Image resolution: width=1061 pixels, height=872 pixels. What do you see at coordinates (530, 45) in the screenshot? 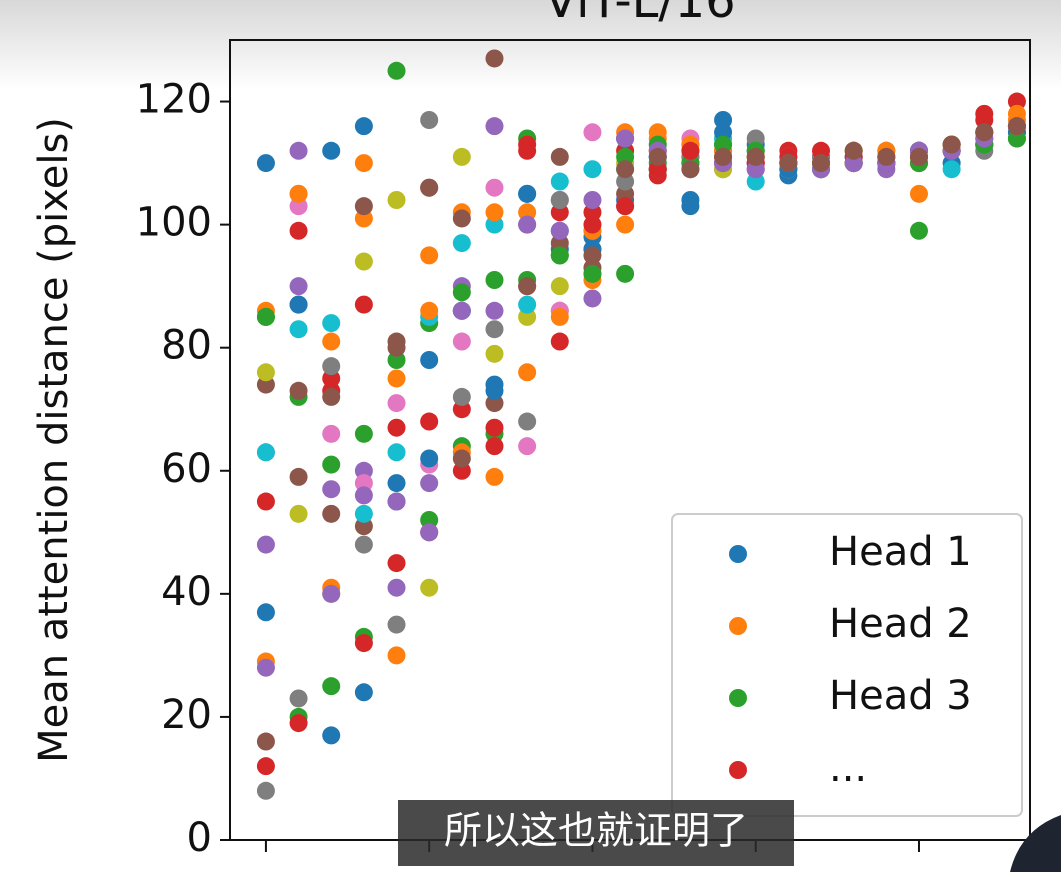
I see `video-shade` at bounding box center [530, 45].